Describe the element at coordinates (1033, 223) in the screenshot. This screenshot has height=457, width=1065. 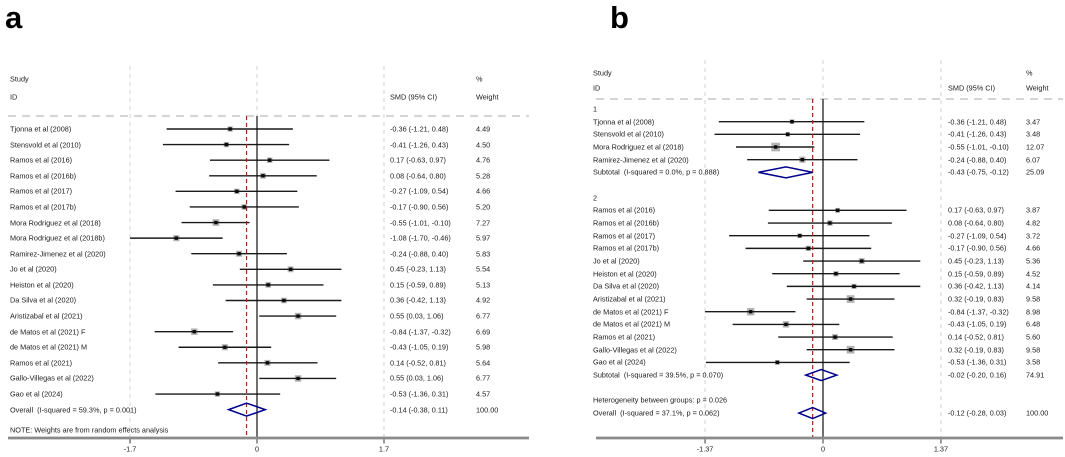
I see `weight-value: 4.82` at that location.